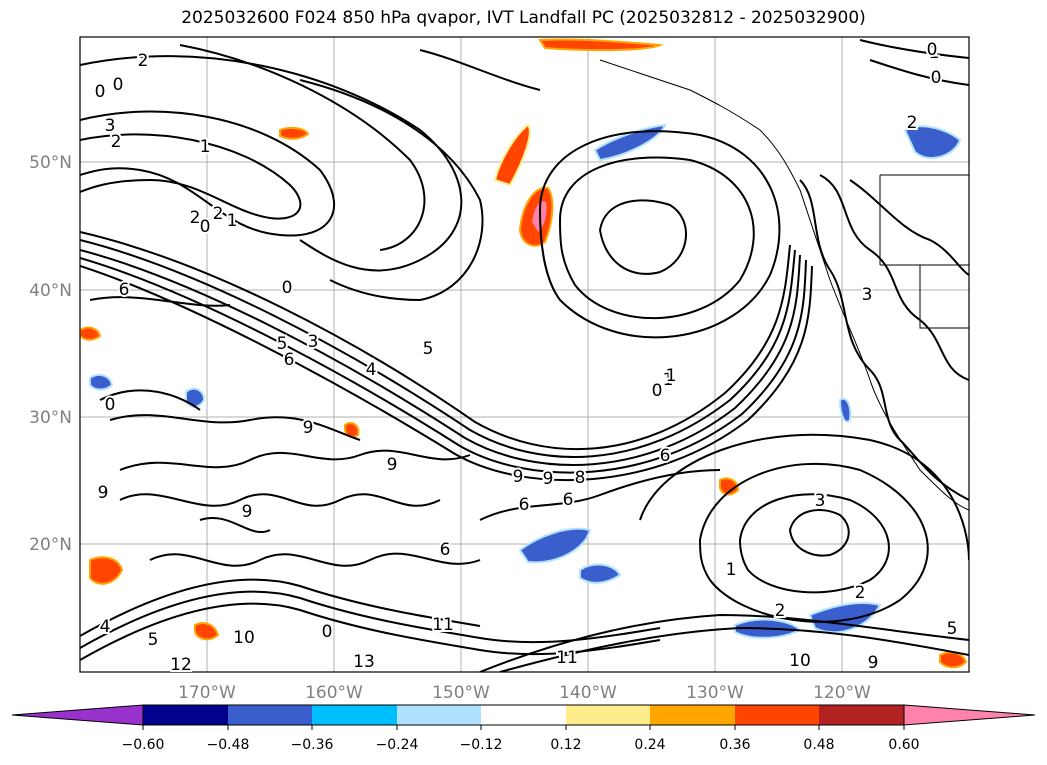 The height and width of the screenshot is (765, 1047). Describe the element at coordinates (481, 745) in the screenshot. I see `colorbar-tick-label: −0.12` at that location.